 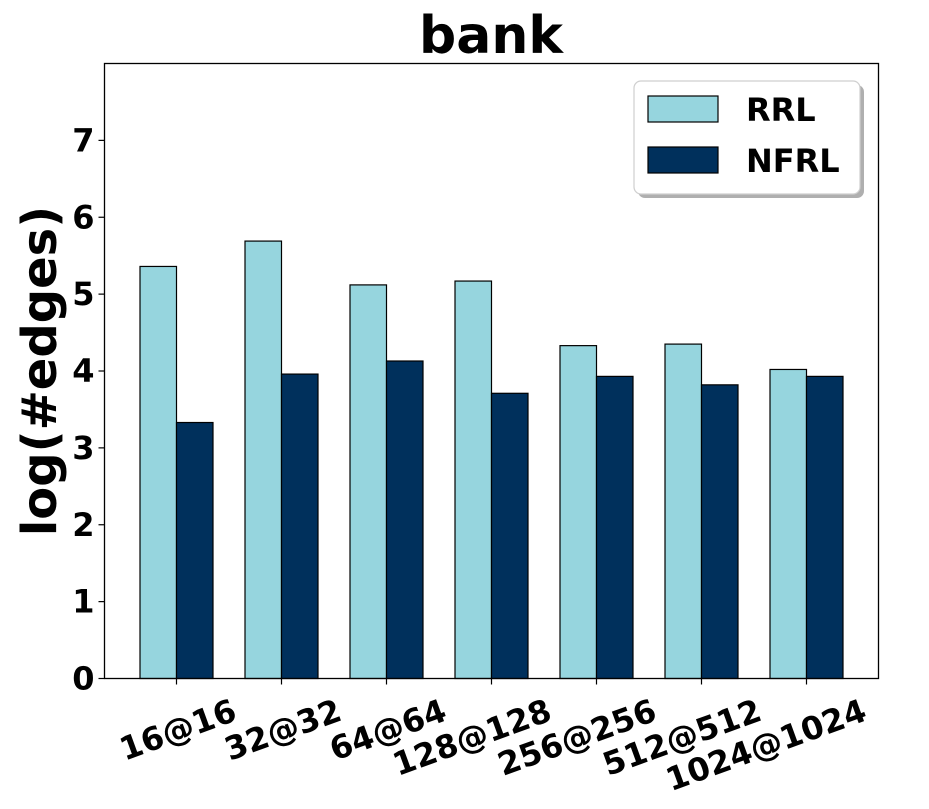 What do you see at coordinates (194, 550) in the screenshot?
I see `bar-nfrl-16@16` at bounding box center [194, 550].